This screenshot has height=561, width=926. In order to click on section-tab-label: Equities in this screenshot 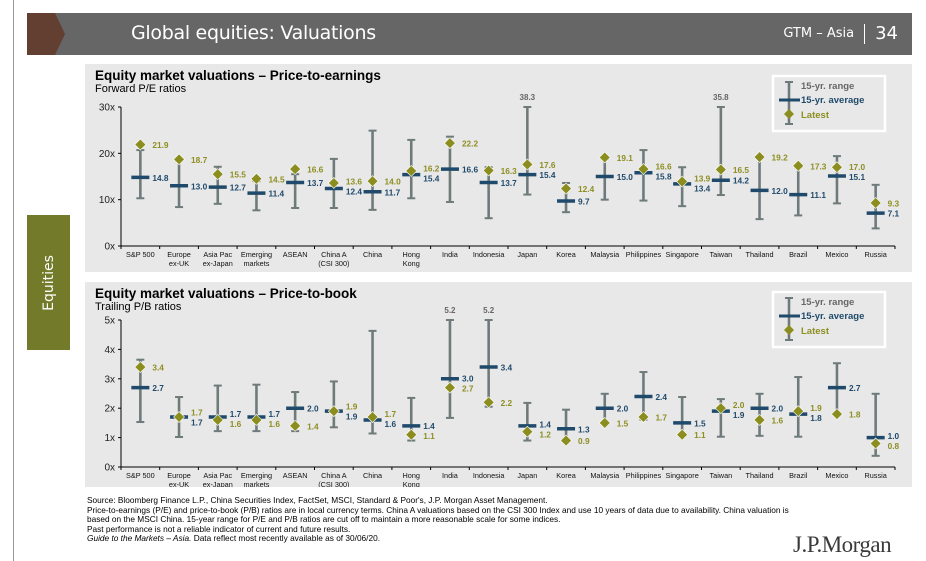, I will do `click(48, 282)`.